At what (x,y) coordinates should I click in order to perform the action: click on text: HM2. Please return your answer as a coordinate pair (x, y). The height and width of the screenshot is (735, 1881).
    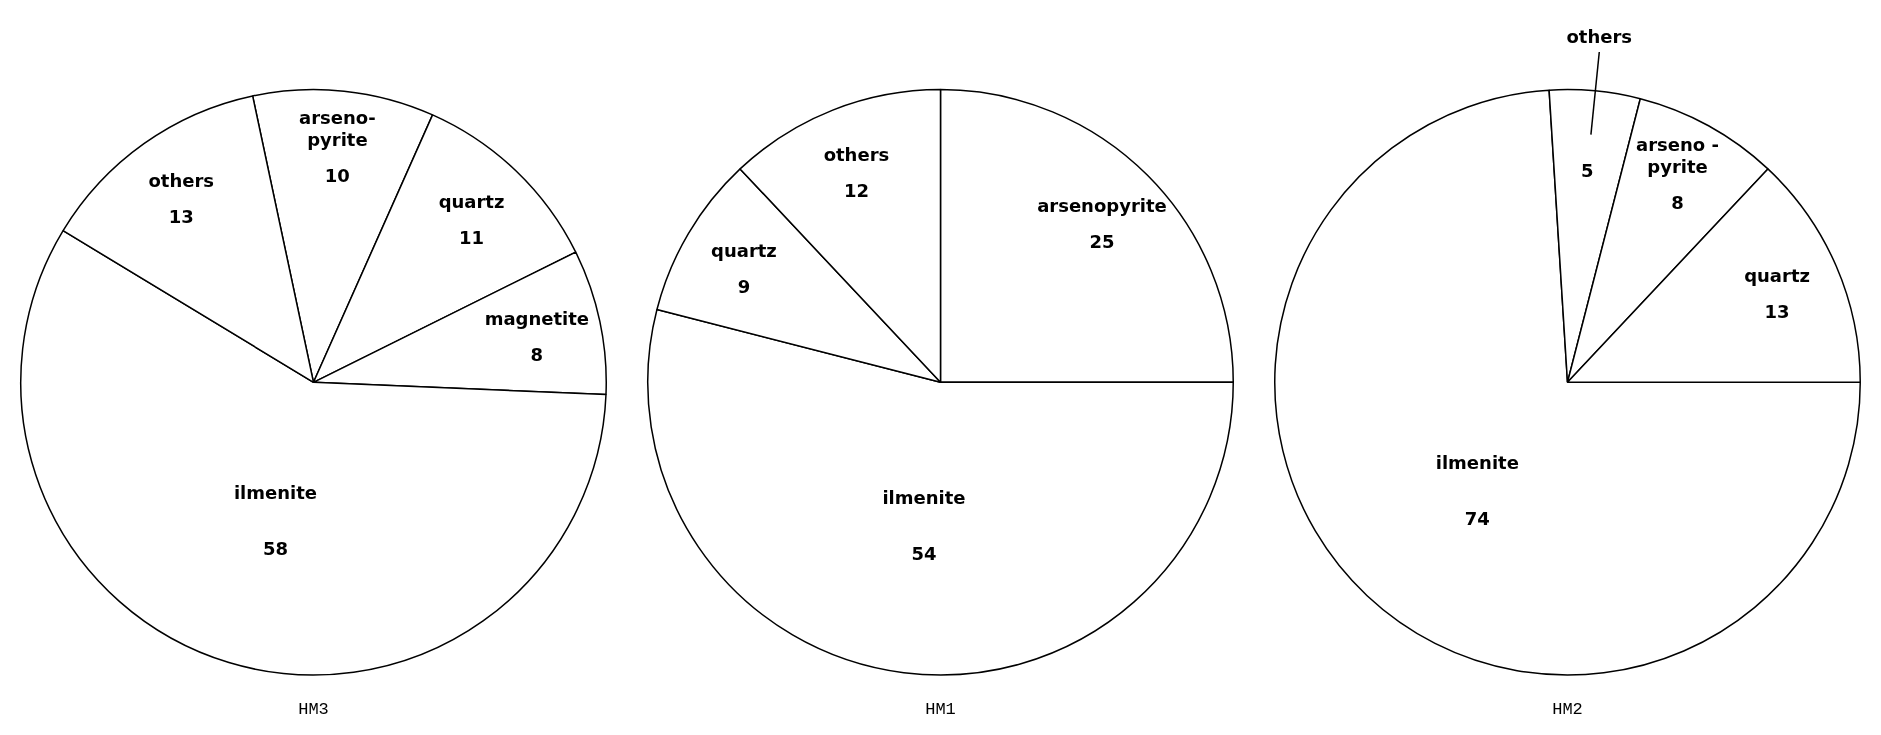
    Looking at the image, I should click on (1567, 710).